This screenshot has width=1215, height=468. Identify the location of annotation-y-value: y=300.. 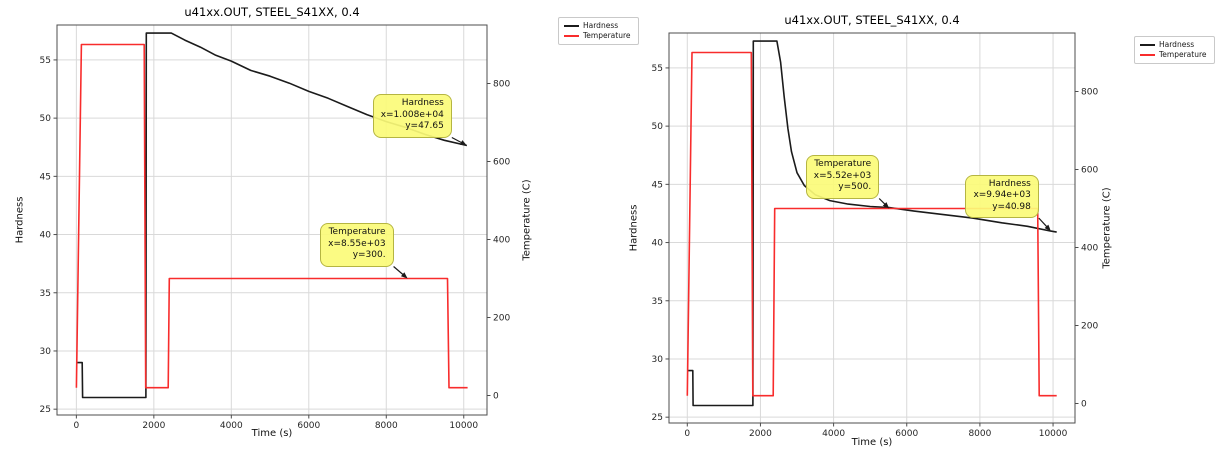
(369, 255).